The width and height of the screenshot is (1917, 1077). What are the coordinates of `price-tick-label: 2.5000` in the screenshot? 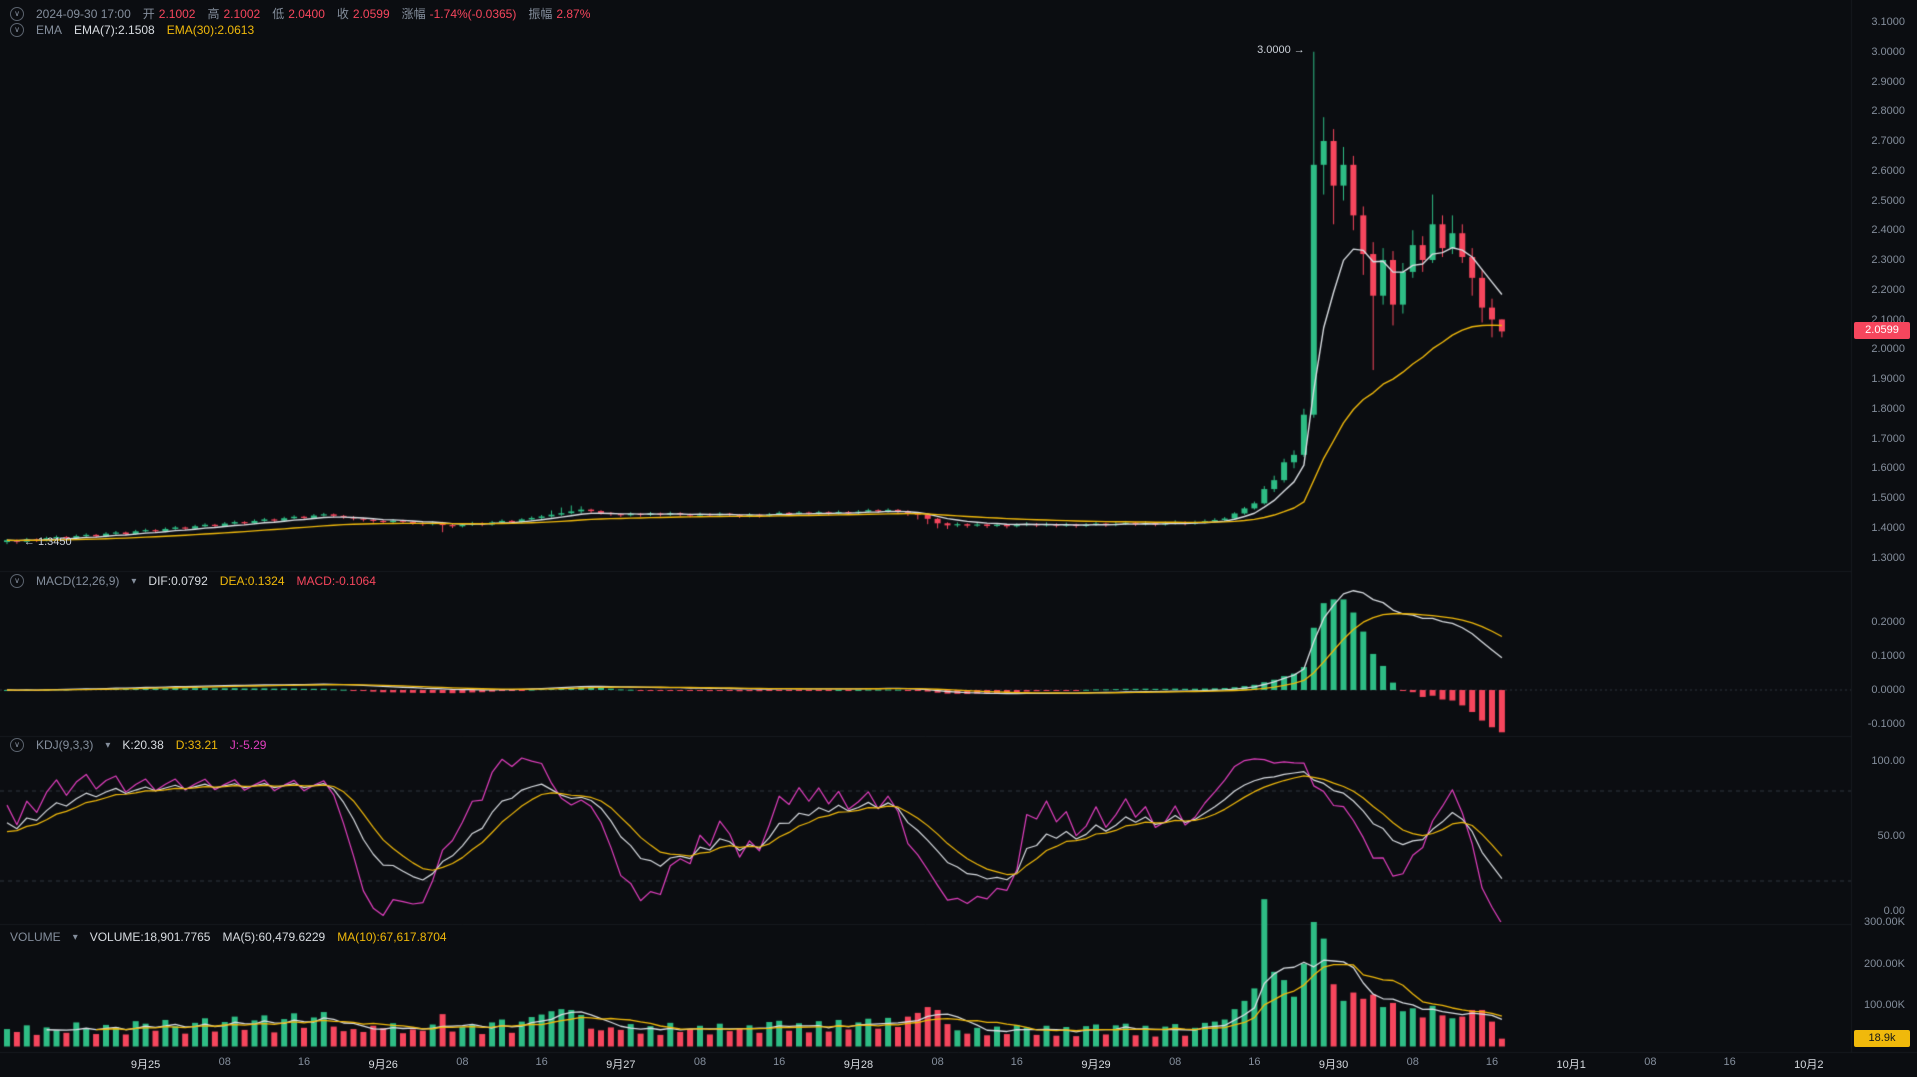 It's located at (1888, 200).